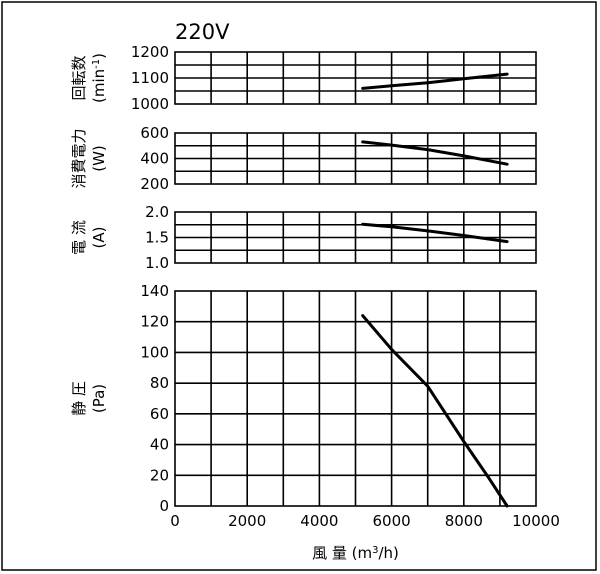 Image resolution: width=600 pixels, height=574 pixels. Describe the element at coordinates (79, 158) in the screenshot. I see `power-axis-title: 消費電力` at that location.